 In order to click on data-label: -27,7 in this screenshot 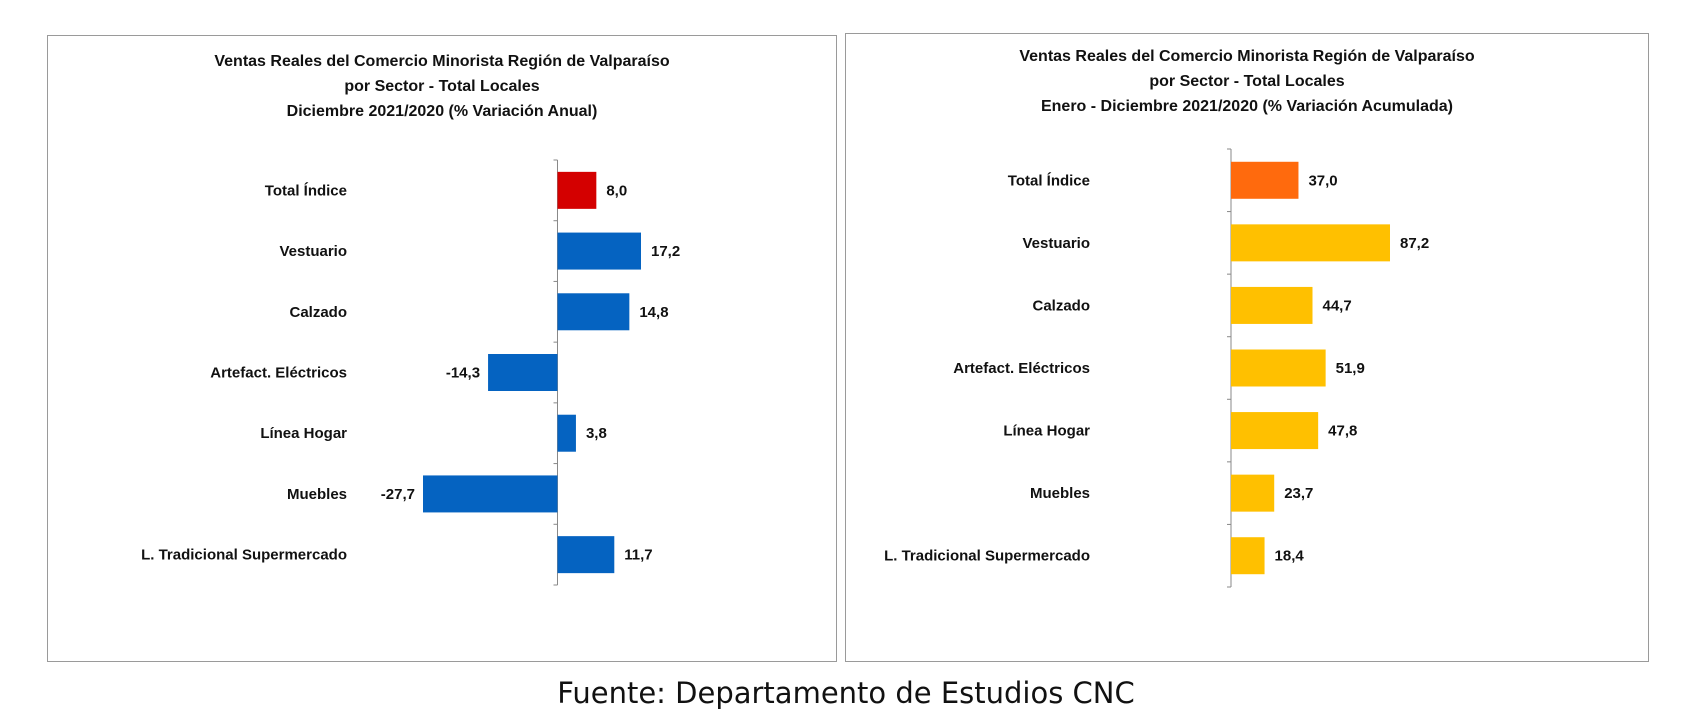, I will do `click(398, 494)`.